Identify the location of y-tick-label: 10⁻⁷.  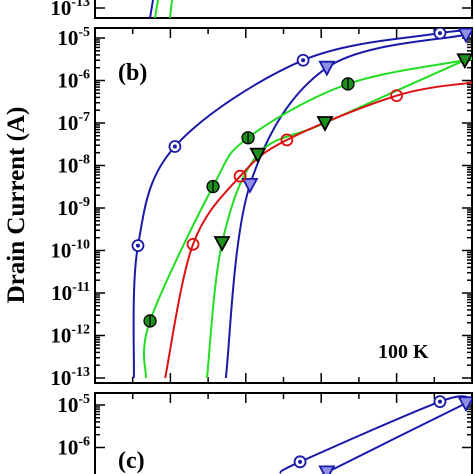
(73, 122).